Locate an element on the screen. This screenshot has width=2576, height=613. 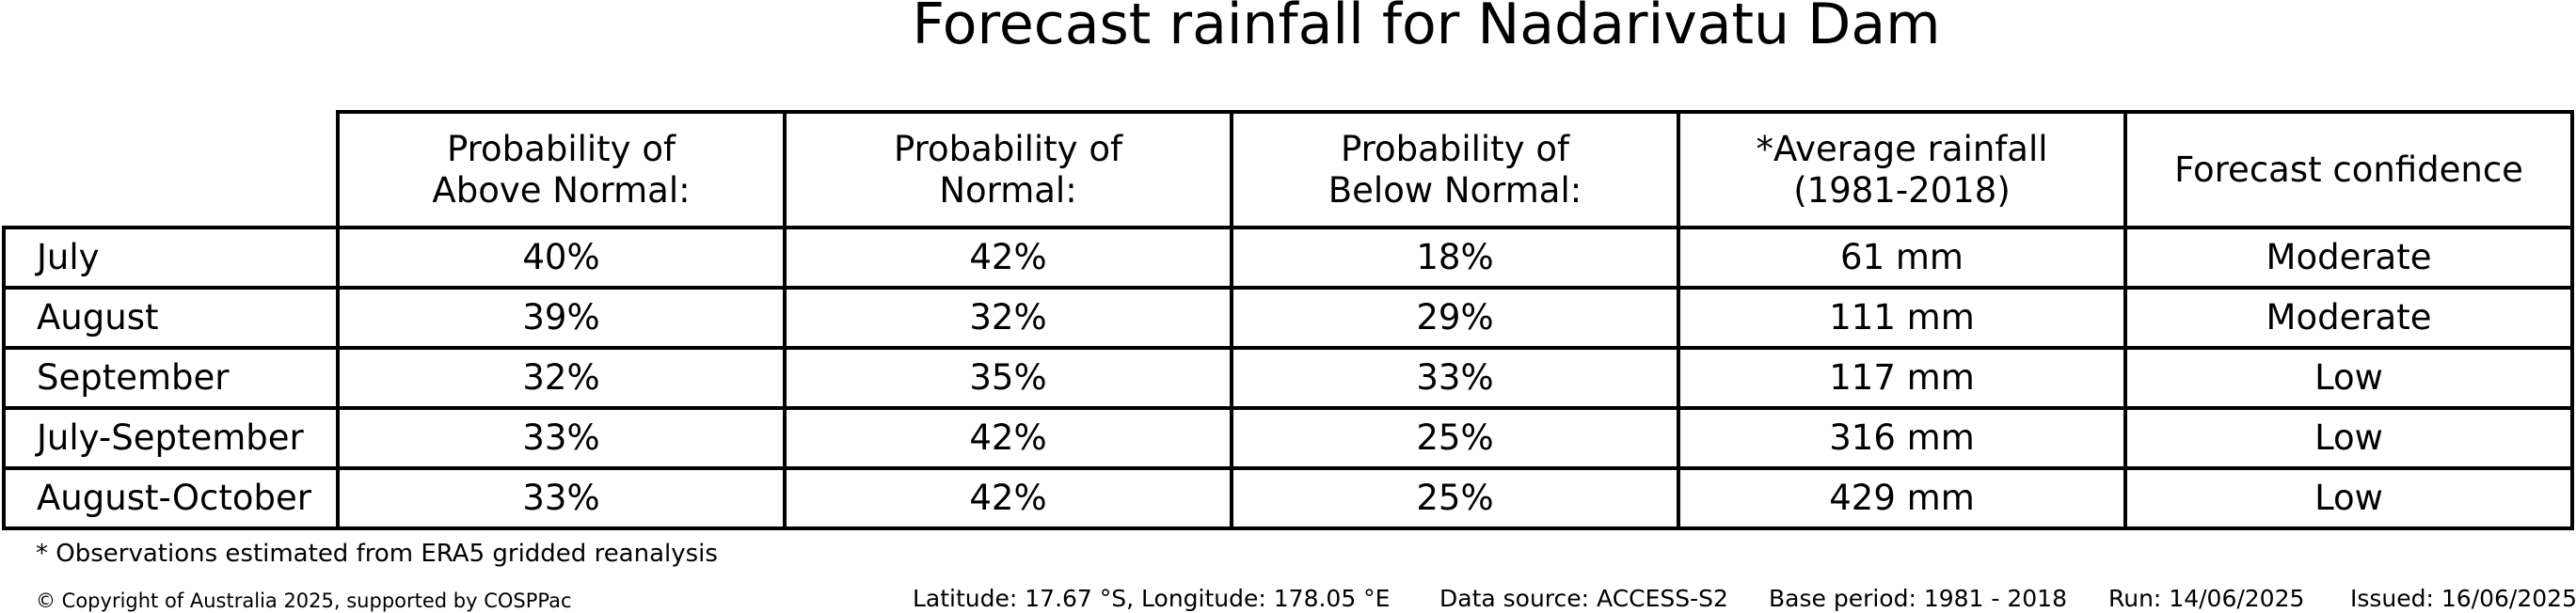
header-average-rainfall: *Average rainfall (1981-2018) is located at coordinates (1902, 169).